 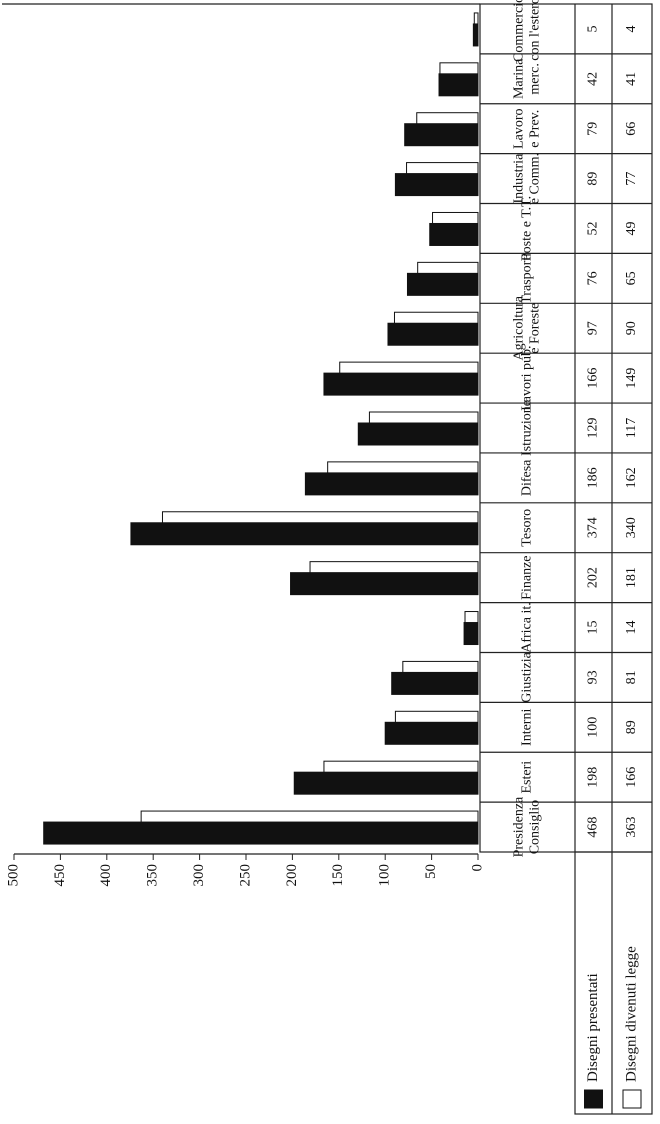 What do you see at coordinates (477, 868) in the screenshot?
I see `y-tick-label: 0` at bounding box center [477, 868].